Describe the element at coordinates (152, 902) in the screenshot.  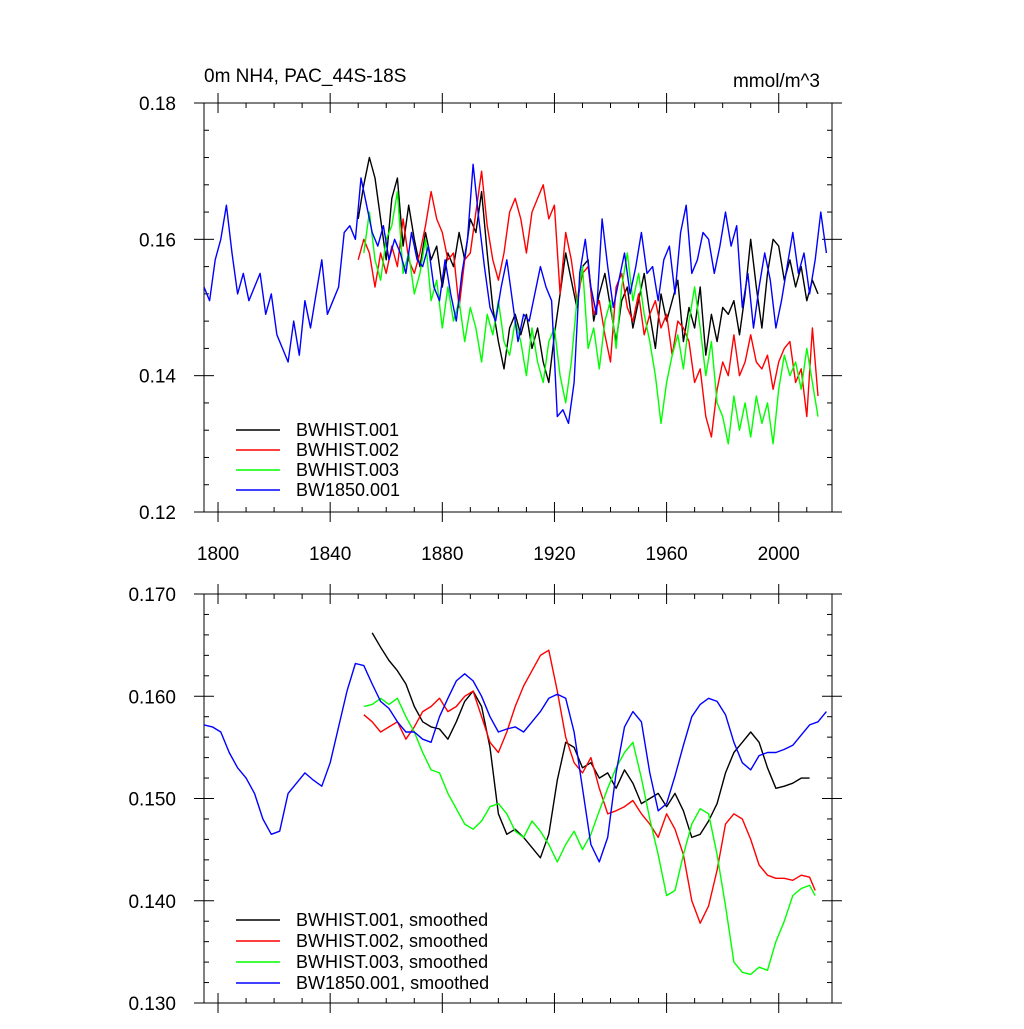
I see `y-tick-label: 0.140` at that location.